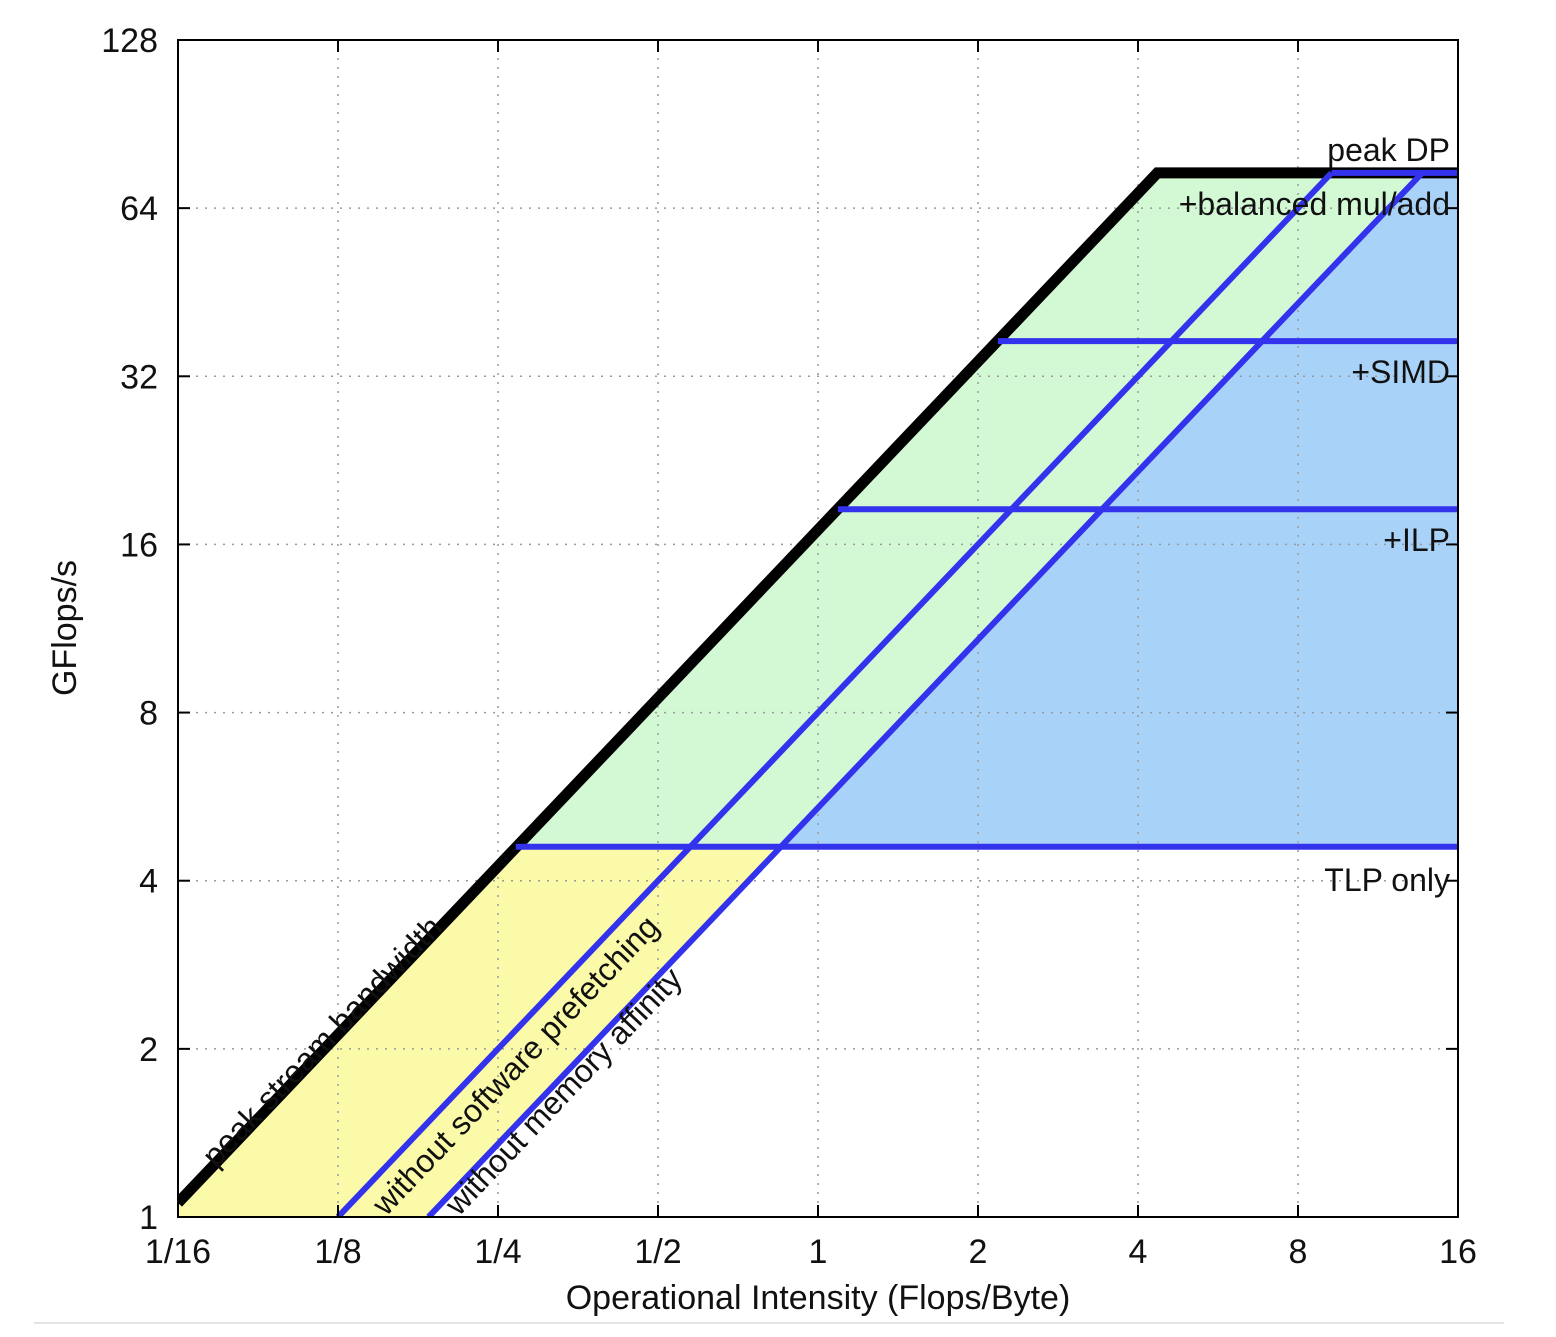  What do you see at coordinates (479, 1031) in the screenshot?
I see `region-memory-bound` at bounding box center [479, 1031].